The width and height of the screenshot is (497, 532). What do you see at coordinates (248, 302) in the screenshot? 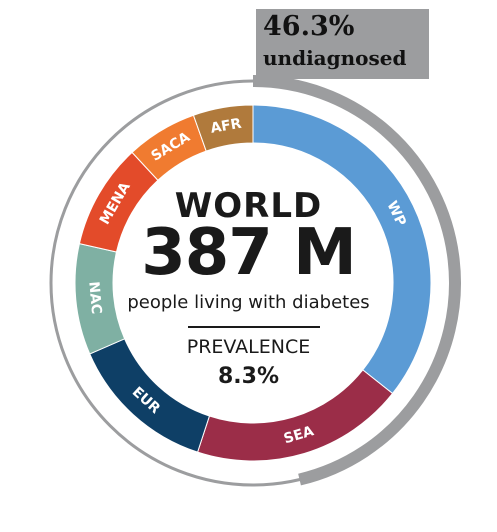
I see `people-living-subtitle: people living with diabetes` at bounding box center [248, 302].